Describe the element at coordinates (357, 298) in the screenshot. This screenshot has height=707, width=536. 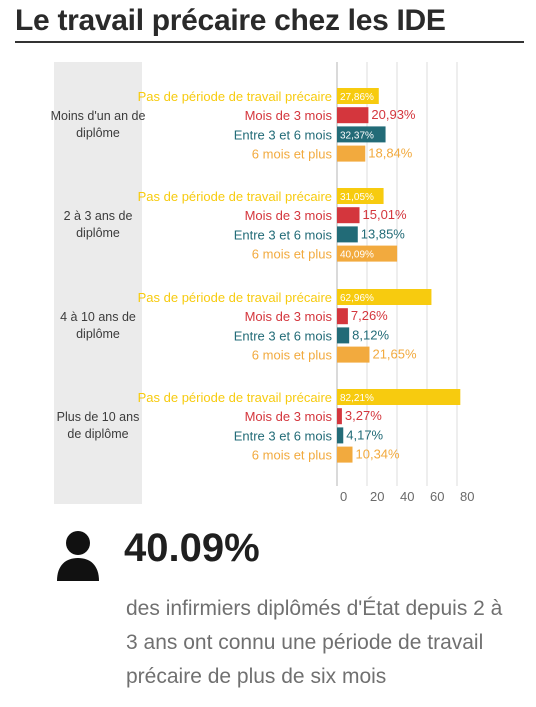
I see `data-label: 62,96%` at that location.